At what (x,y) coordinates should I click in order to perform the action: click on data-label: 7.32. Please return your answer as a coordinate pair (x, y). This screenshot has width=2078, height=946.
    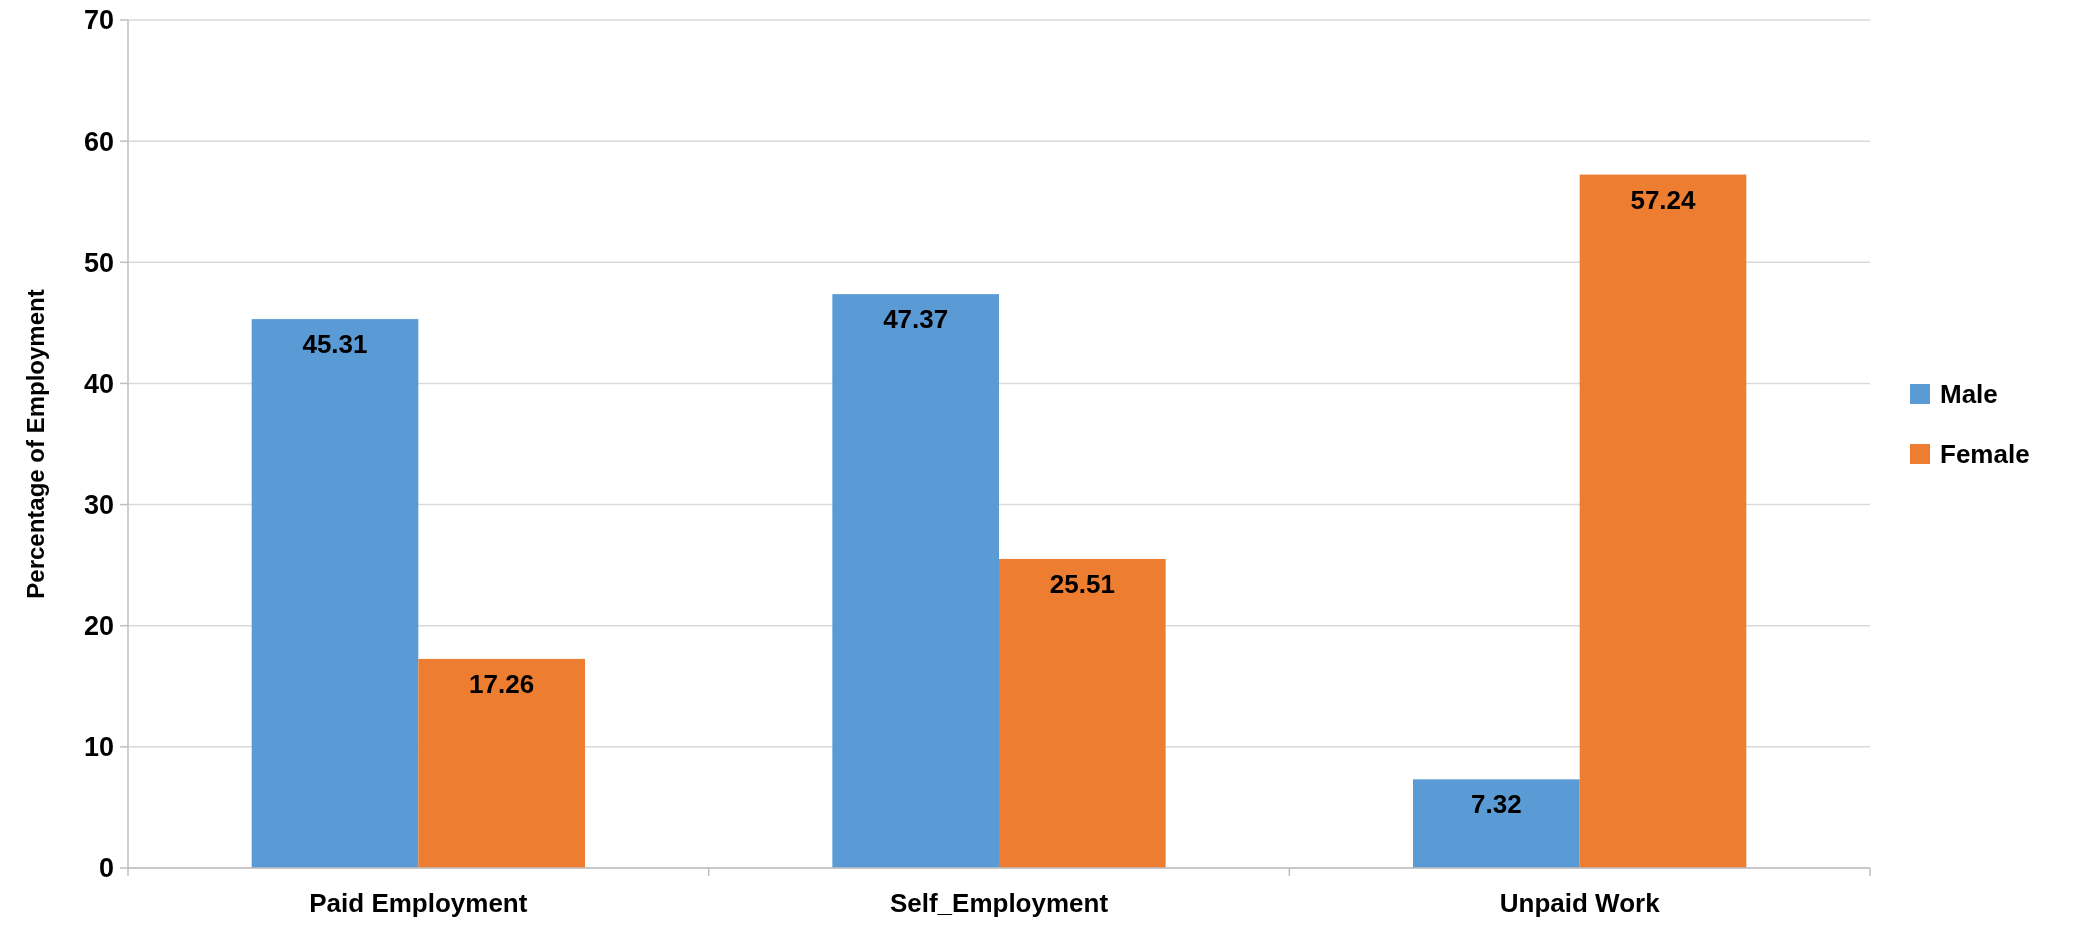
    Looking at the image, I should click on (1496, 804).